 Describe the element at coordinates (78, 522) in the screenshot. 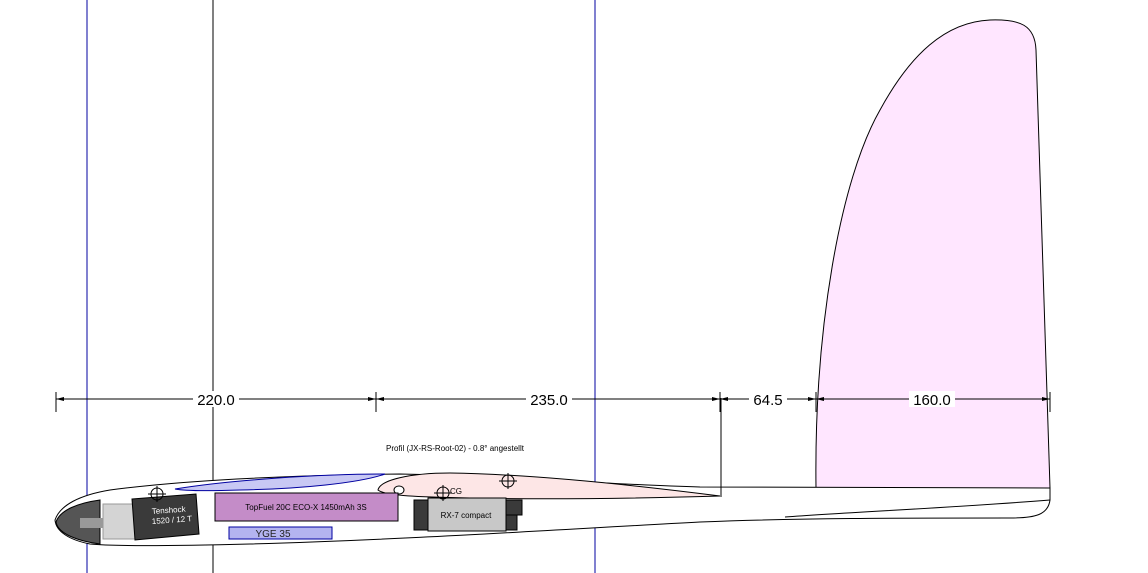

I see `nose-cone` at that location.